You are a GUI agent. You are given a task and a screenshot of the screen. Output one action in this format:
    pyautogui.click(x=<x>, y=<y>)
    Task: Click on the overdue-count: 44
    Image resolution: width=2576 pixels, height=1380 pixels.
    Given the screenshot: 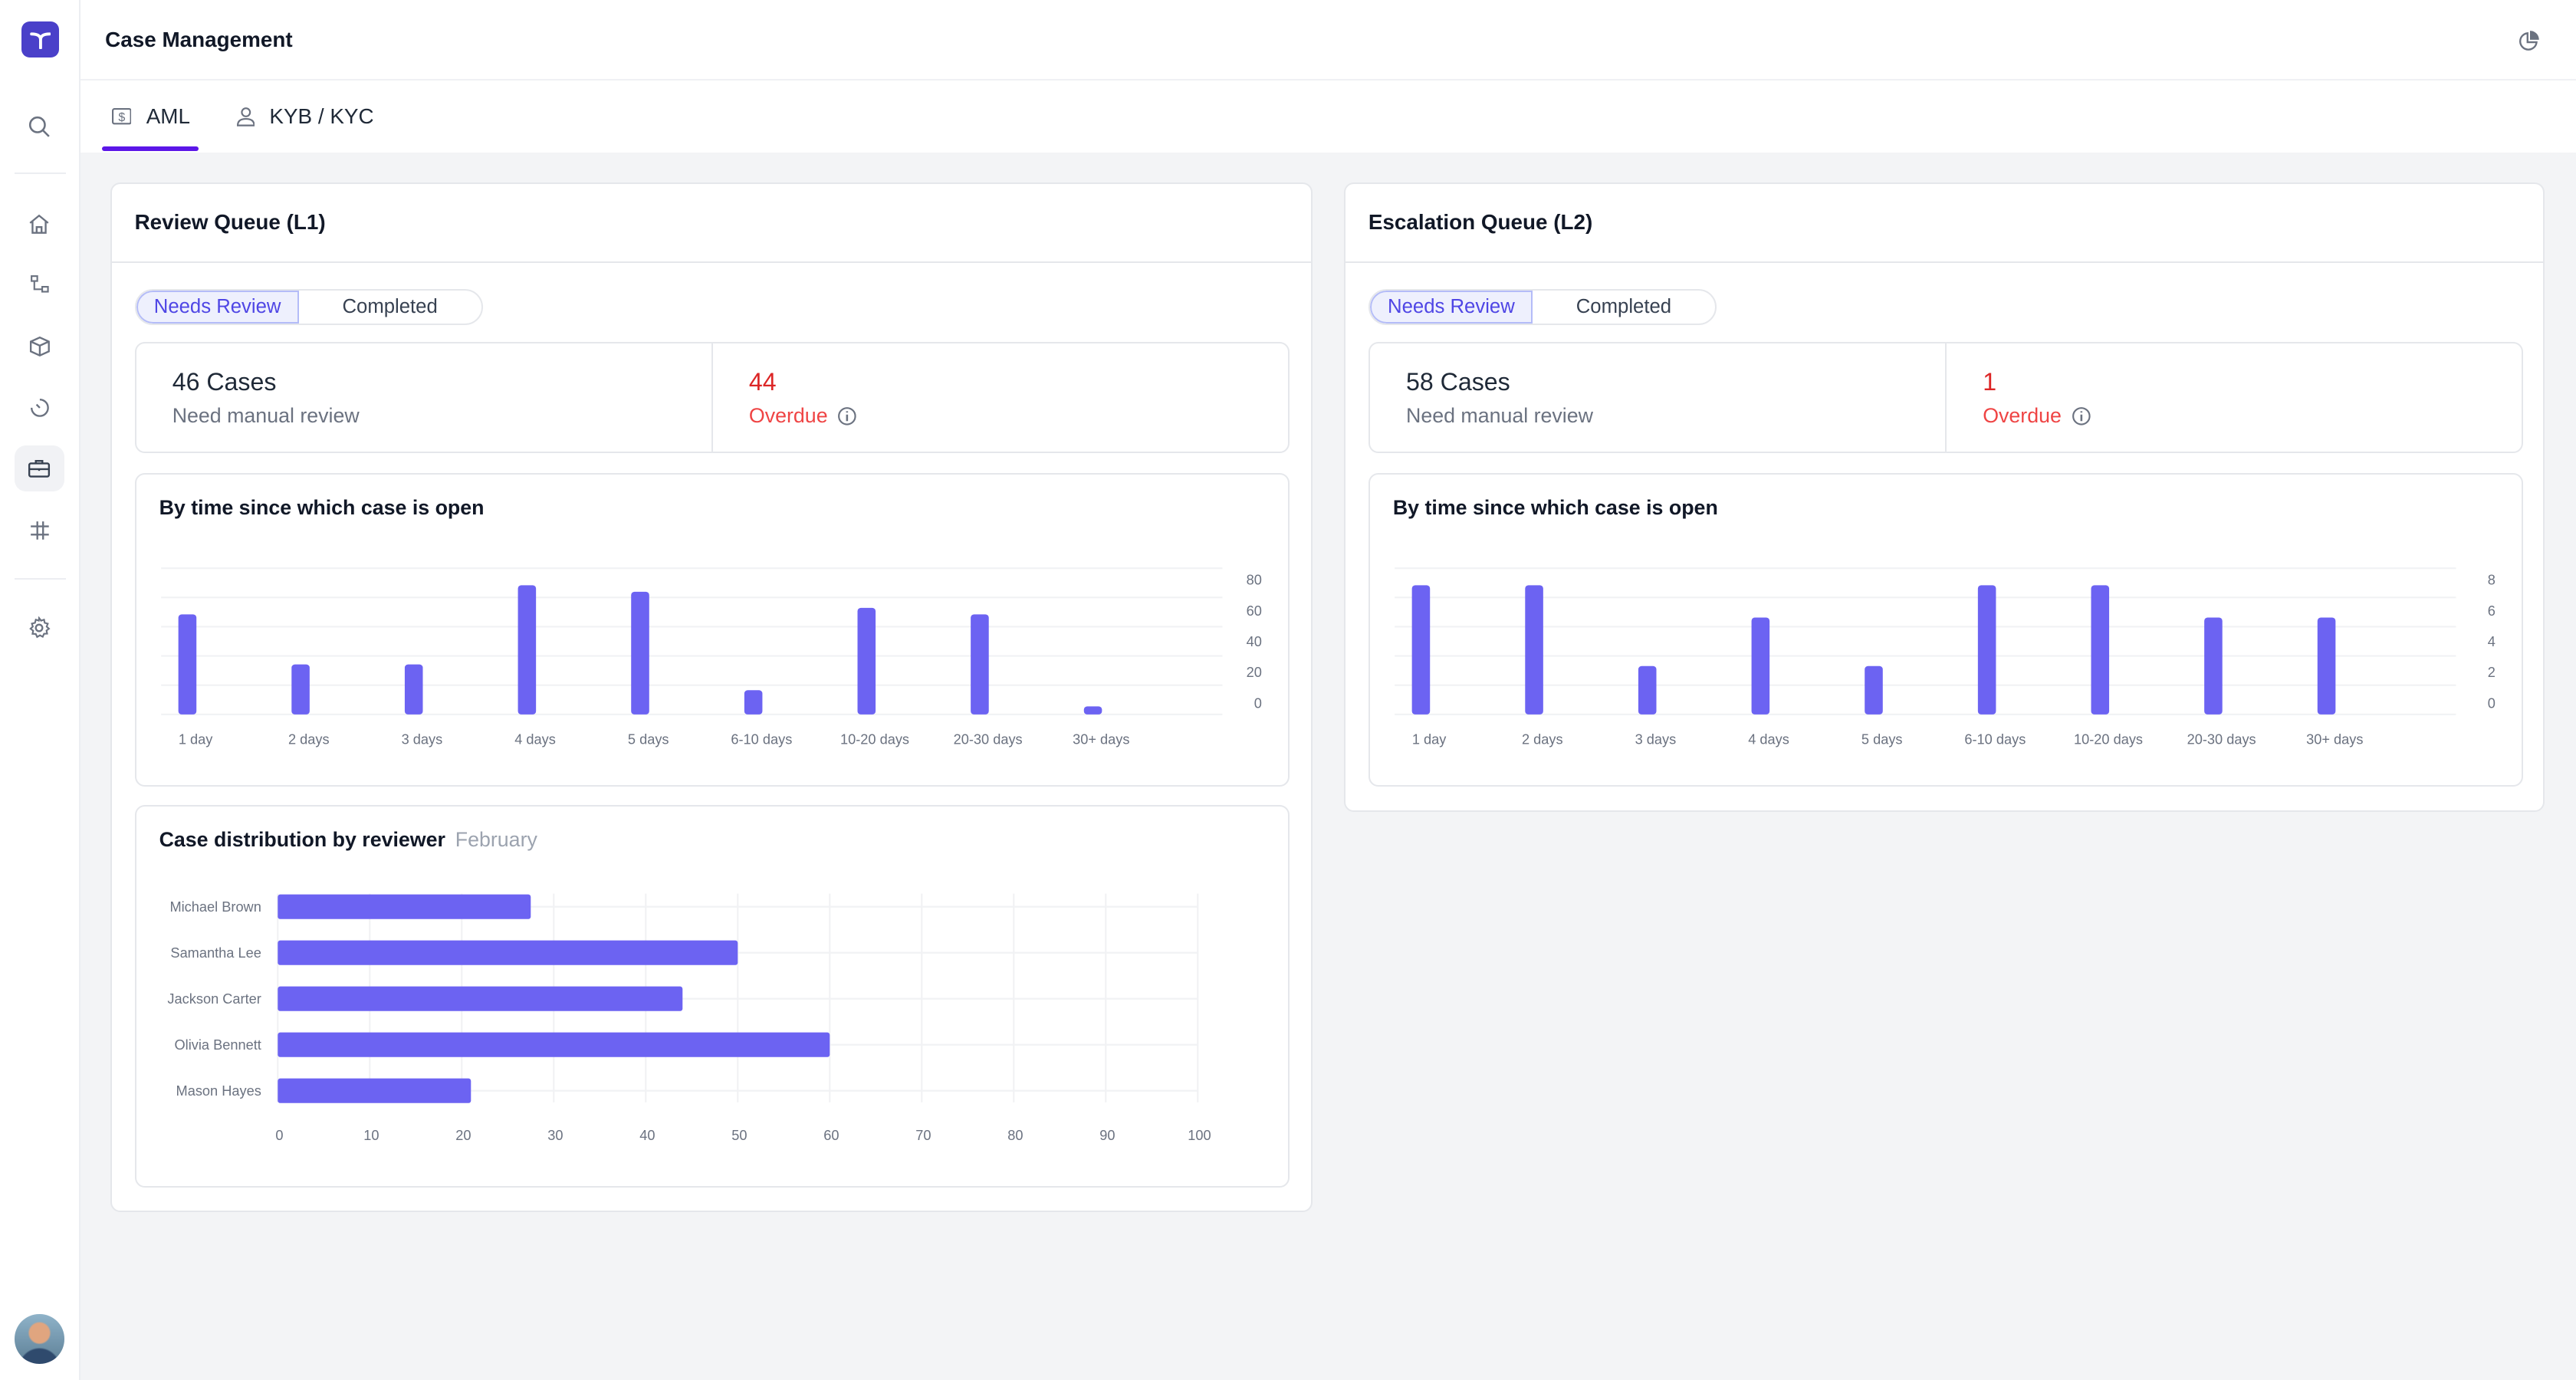 What is the action you would take?
    pyautogui.click(x=763, y=382)
    